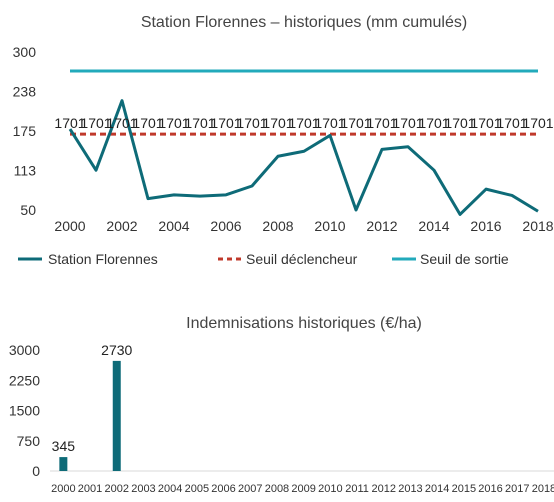 The width and height of the screenshot is (554, 502). What do you see at coordinates (25, 92) in the screenshot?
I see `y-tick-label: 238` at bounding box center [25, 92].